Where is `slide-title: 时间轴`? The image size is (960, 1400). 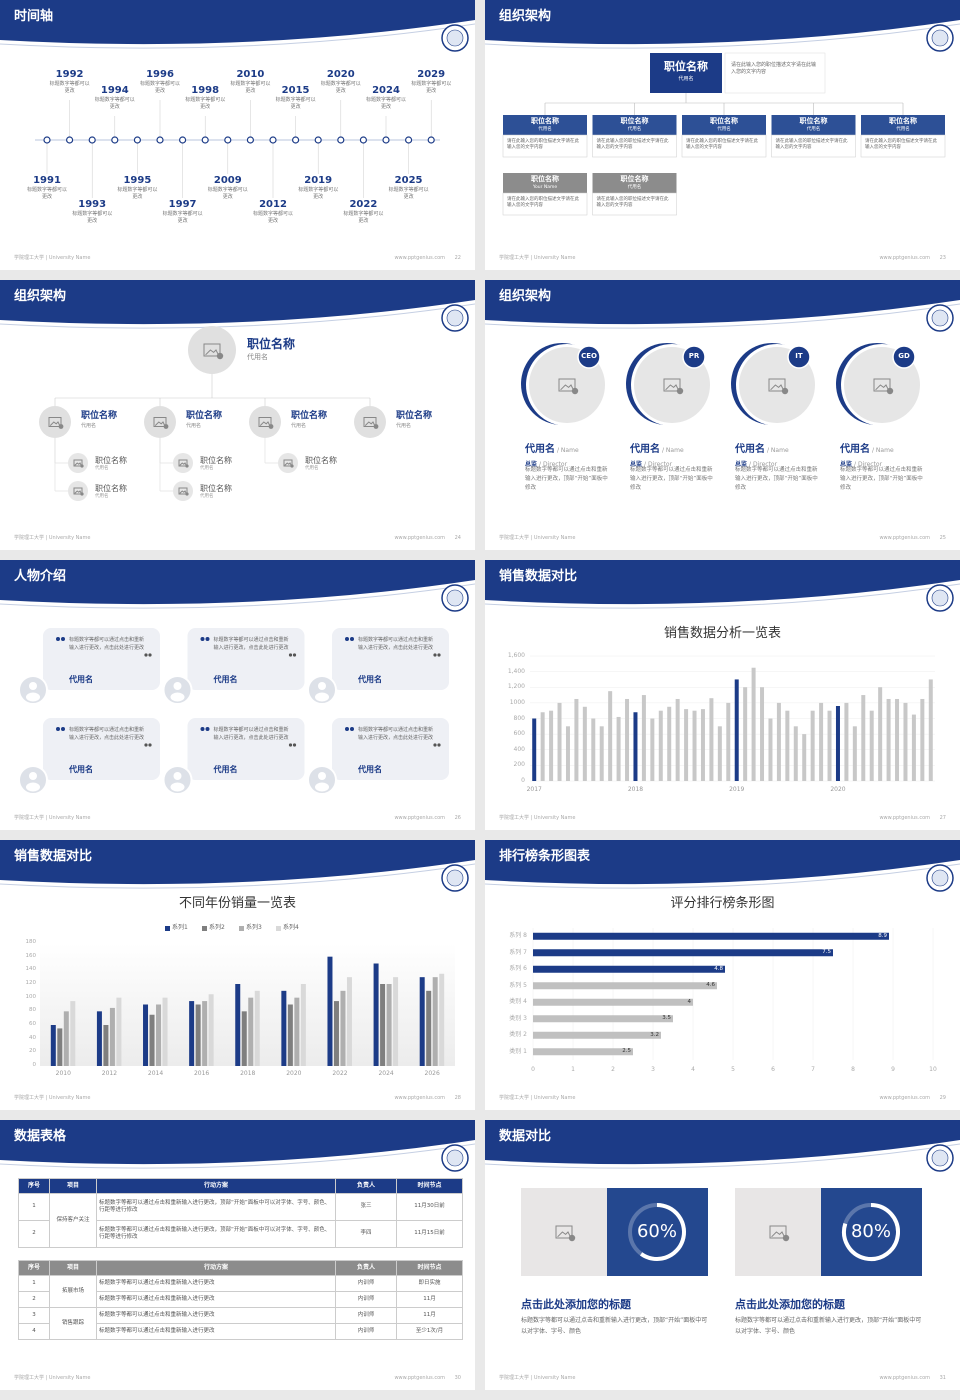
slide-title: 时间轴 is located at coordinates (34, 16).